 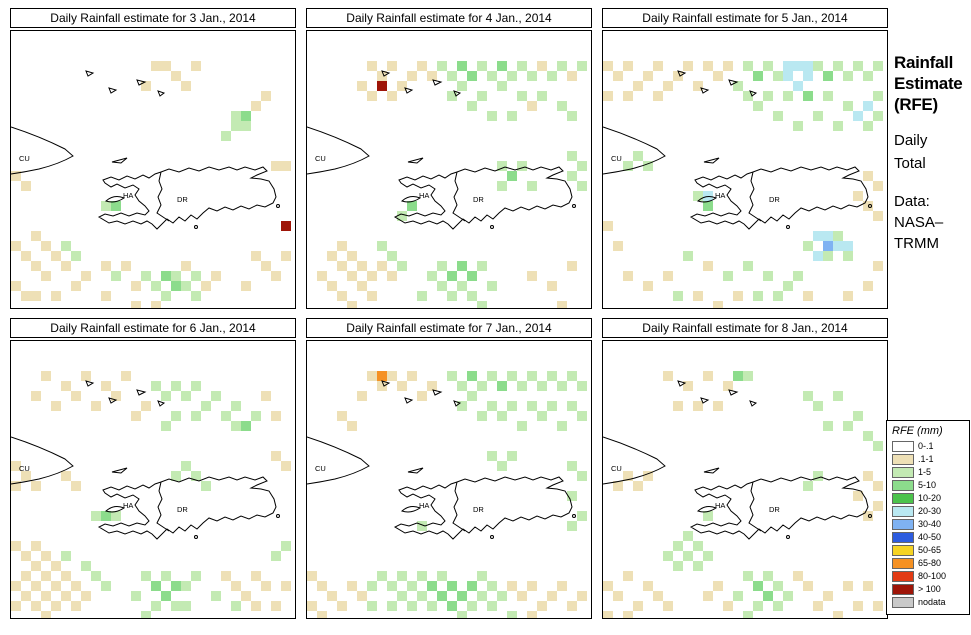 What do you see at coordinates (278, 516) in the screenshot?
I see `saona-island` at bounding box center [278, 516].